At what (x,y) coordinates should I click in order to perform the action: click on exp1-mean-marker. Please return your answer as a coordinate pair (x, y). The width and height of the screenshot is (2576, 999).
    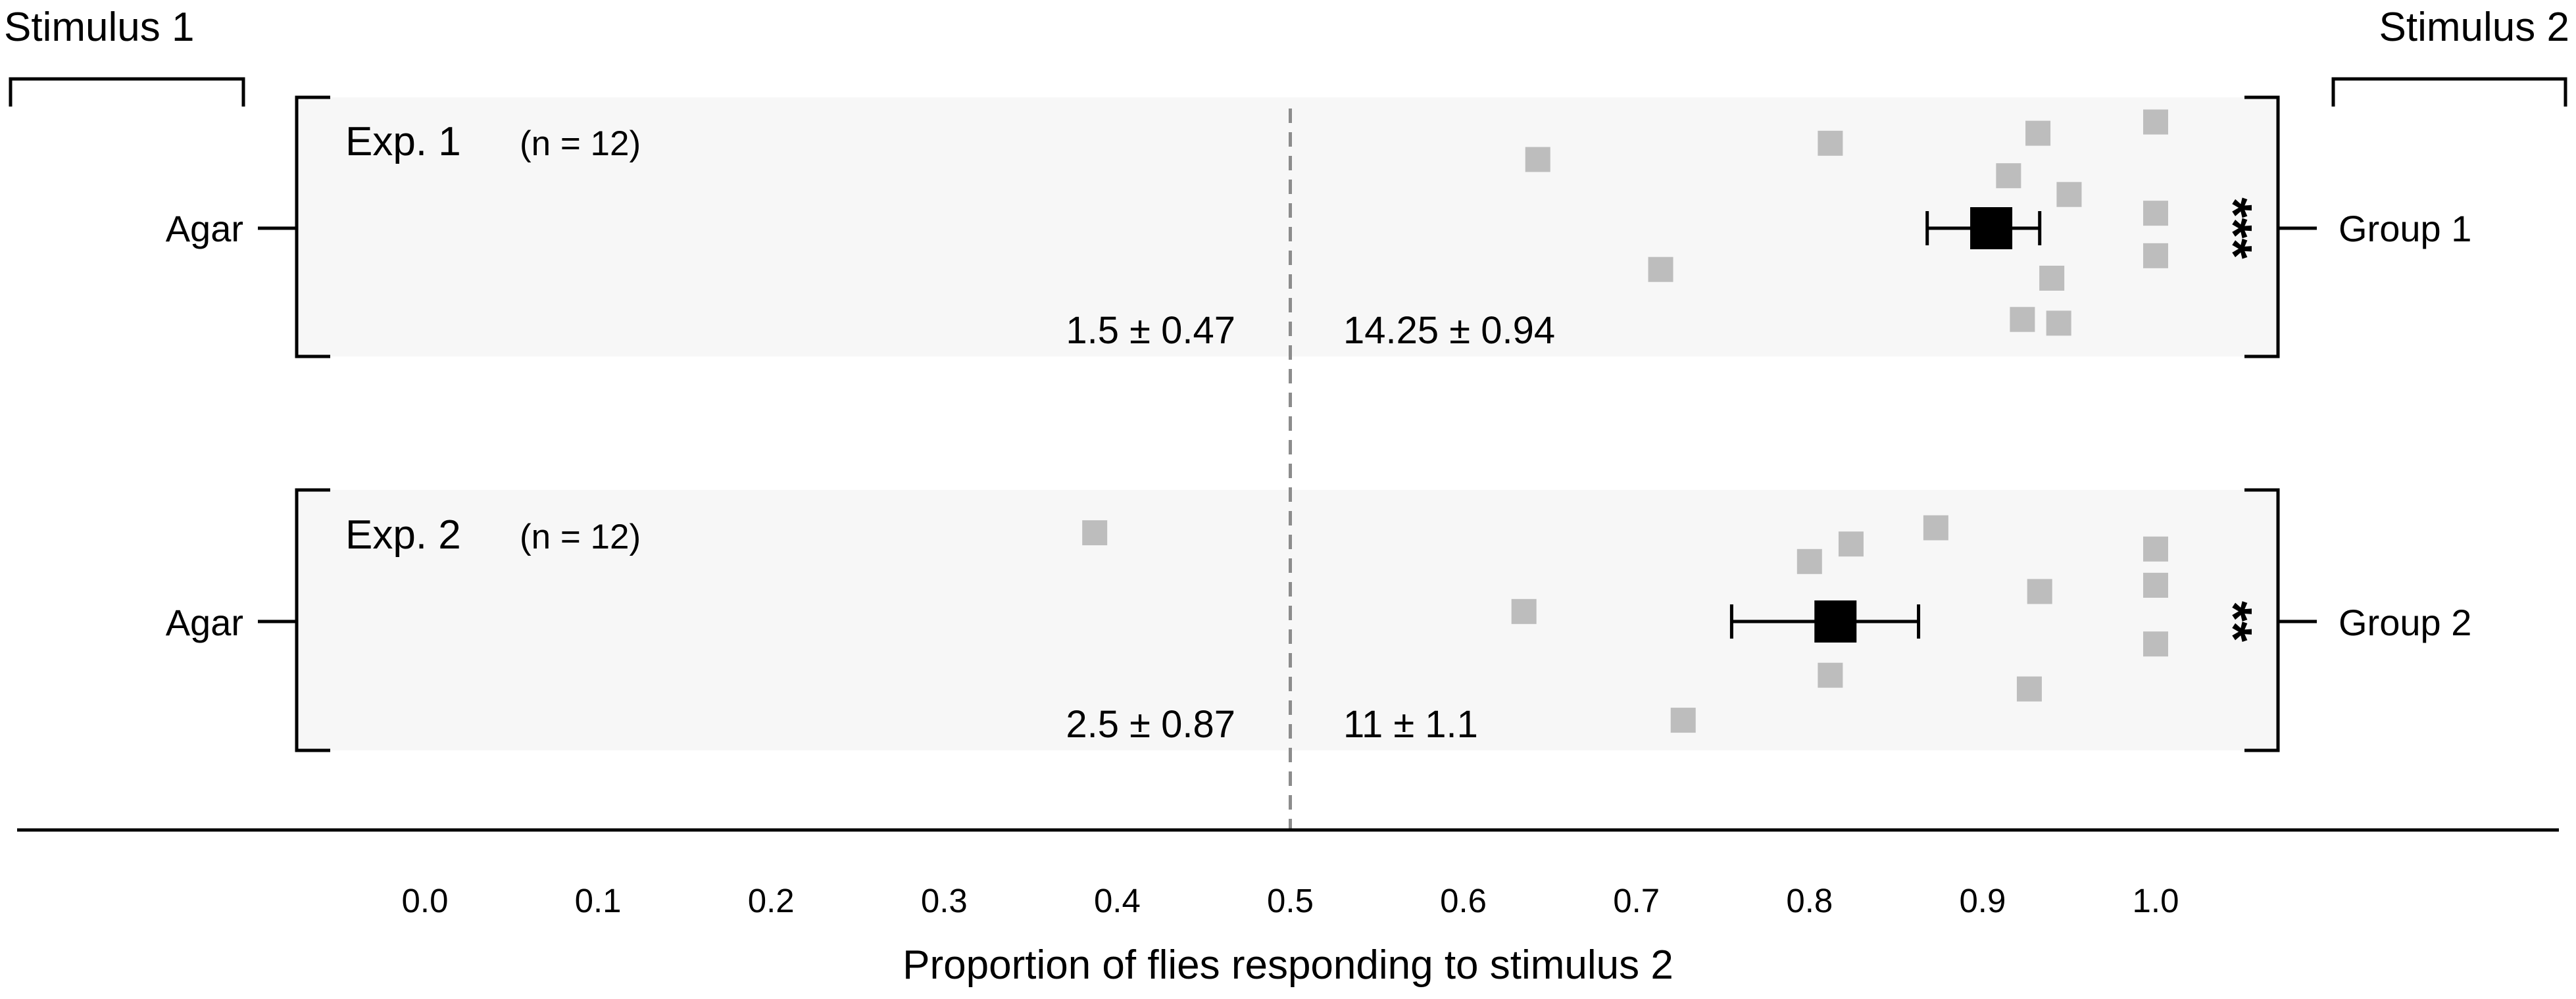
    Looking at the image, I should click on (1991, 228).